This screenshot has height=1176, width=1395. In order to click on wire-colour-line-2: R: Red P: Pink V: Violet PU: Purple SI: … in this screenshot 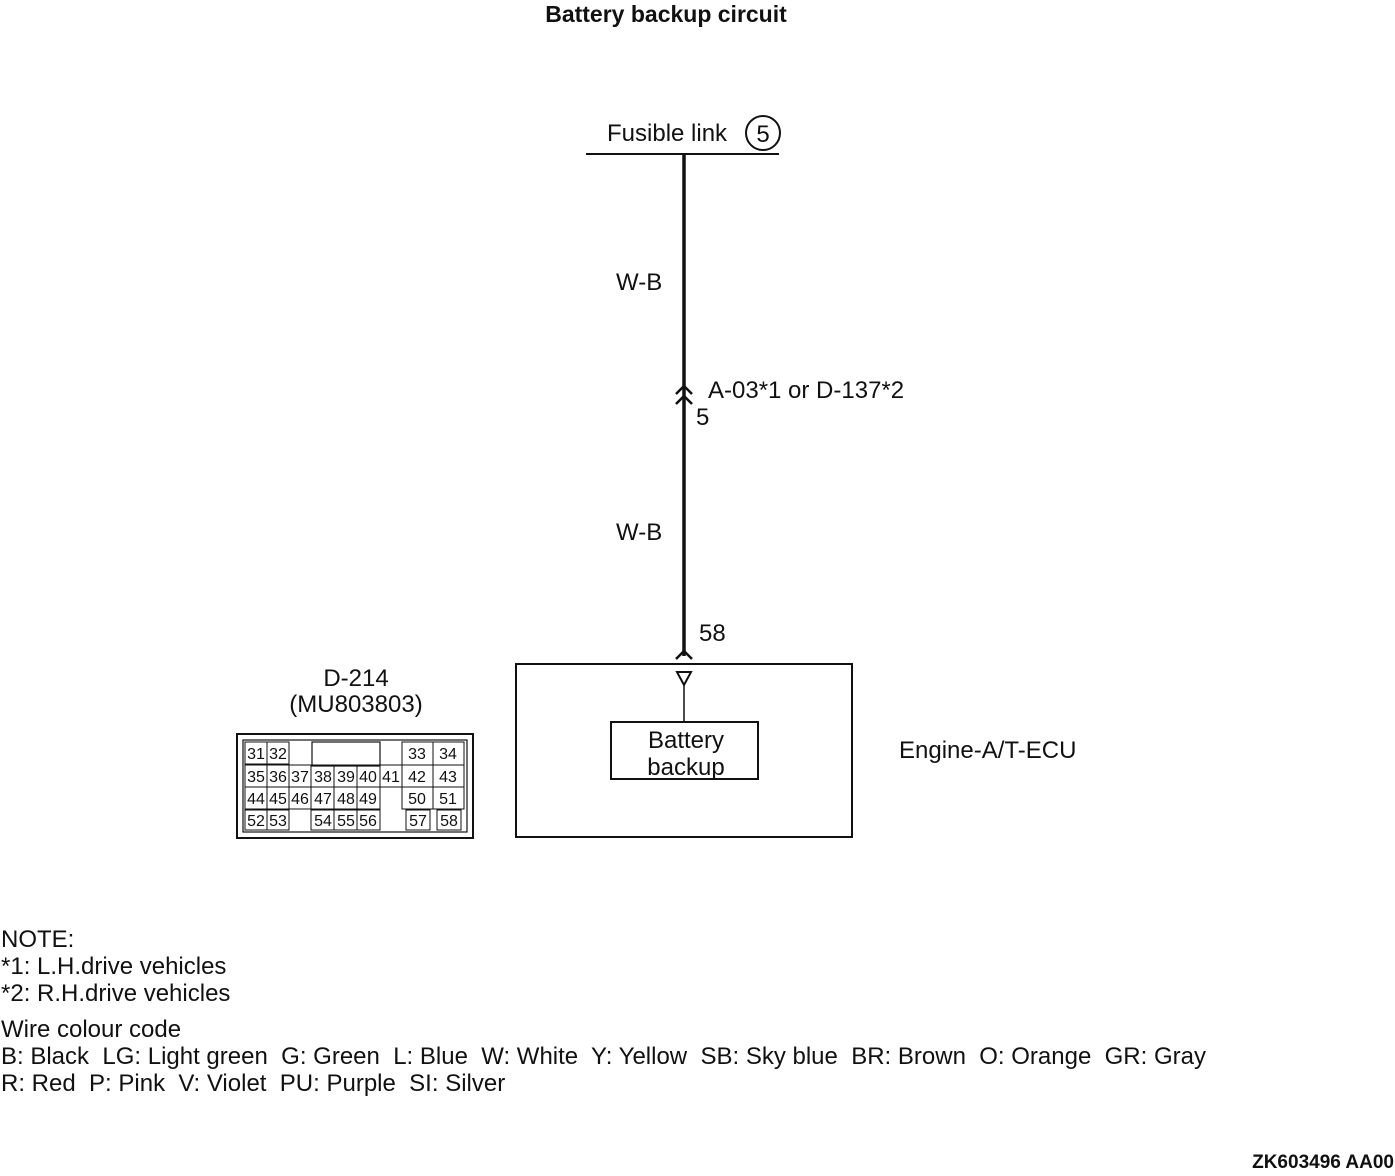, I will do `click(253, 1083)`.